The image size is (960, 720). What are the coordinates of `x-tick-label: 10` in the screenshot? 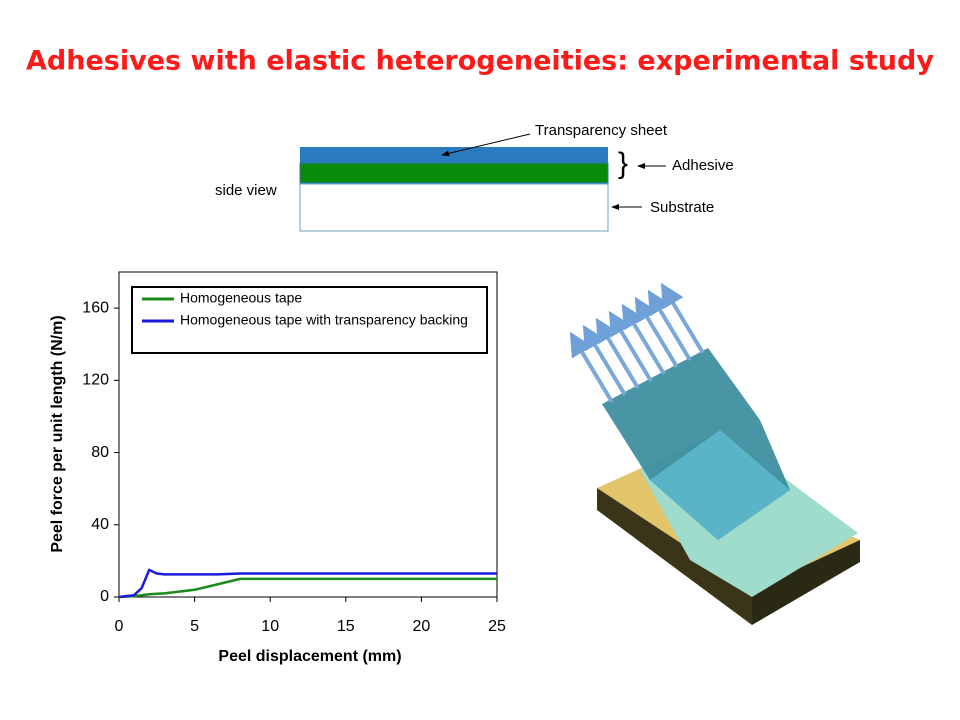 It's located at (270, 626).